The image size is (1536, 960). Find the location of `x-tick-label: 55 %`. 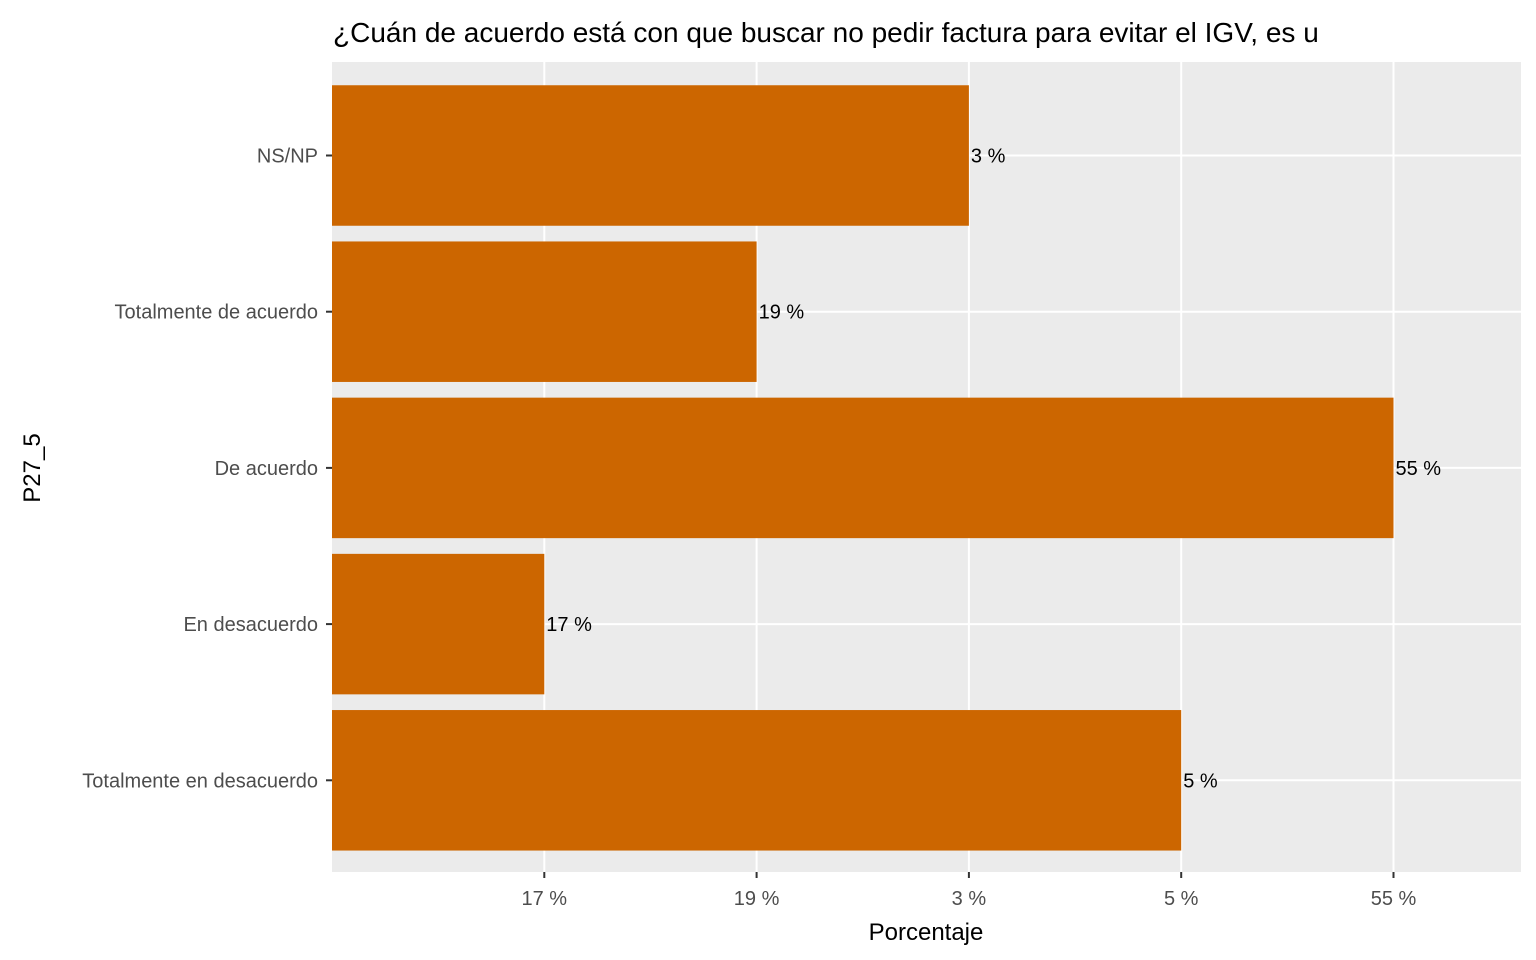

x-tick-label: 55 % is located at coordinates (1394, 899).